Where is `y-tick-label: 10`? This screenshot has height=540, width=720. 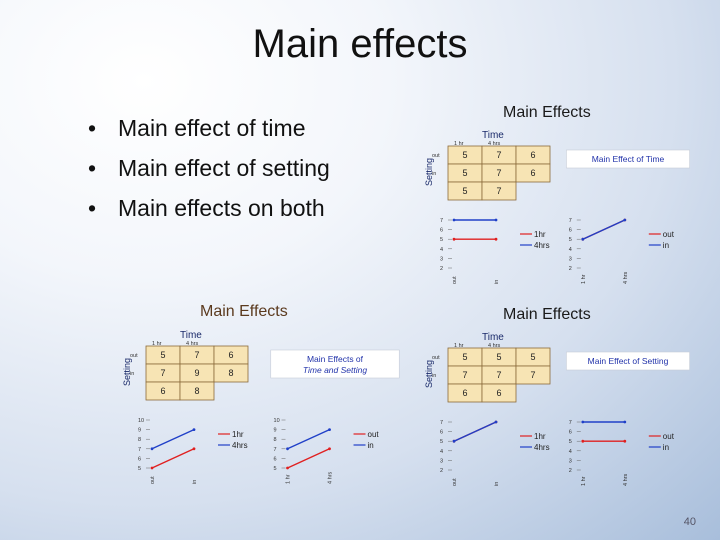 y-tick-label: 10 is located at coordinates (277, 421).